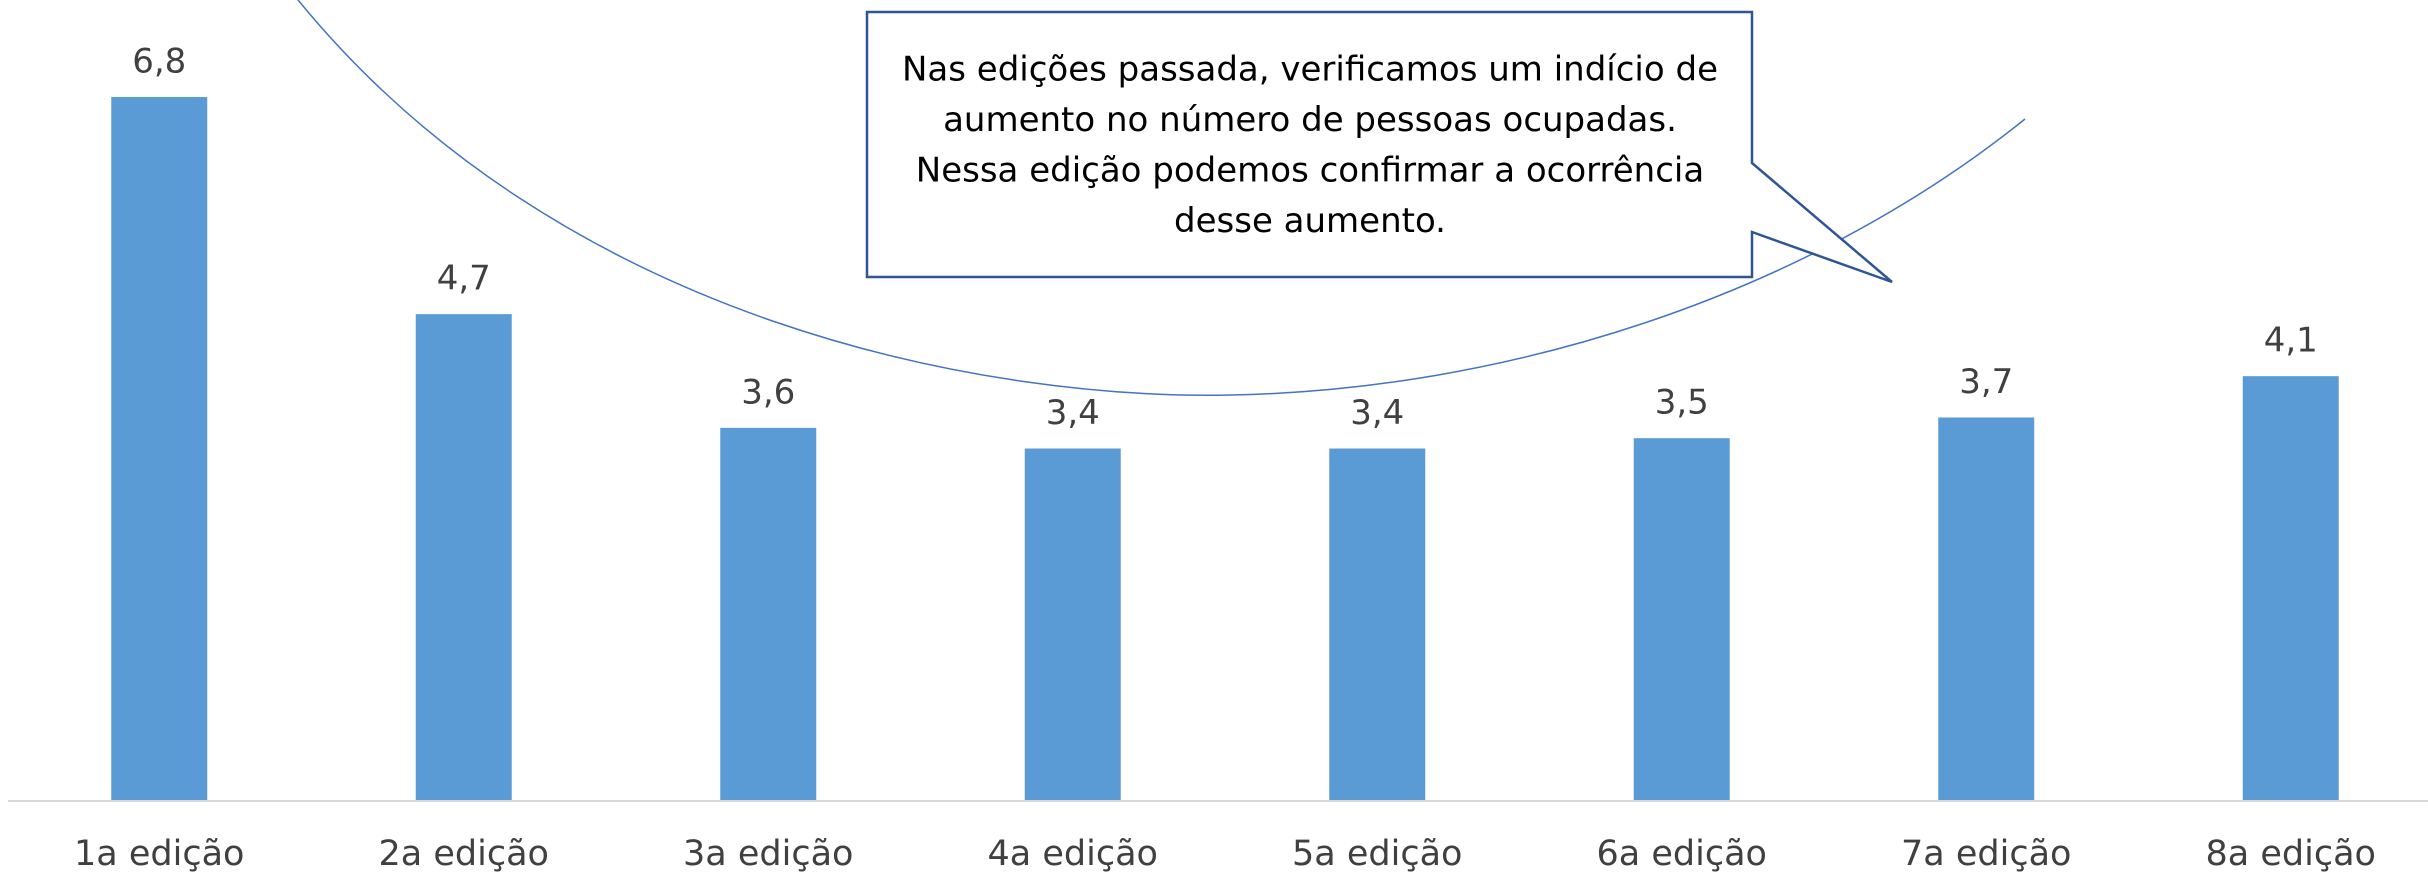 Image resolution: width=2428 pixels, height=876 pixels. I want to click on callout-box, so click(1379, 147).